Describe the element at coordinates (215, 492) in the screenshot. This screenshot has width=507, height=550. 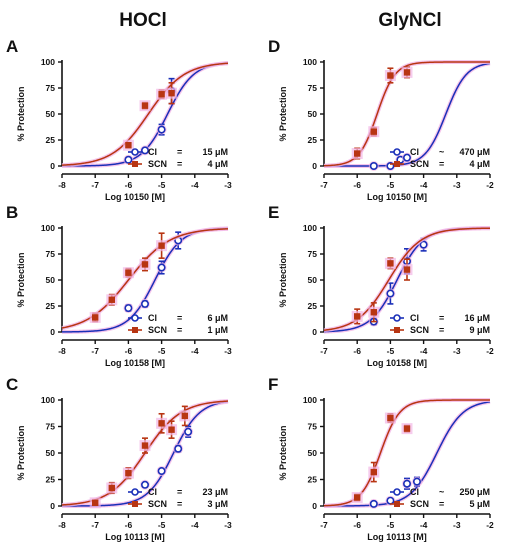
I see `legend-value: 23 μM` at that location.